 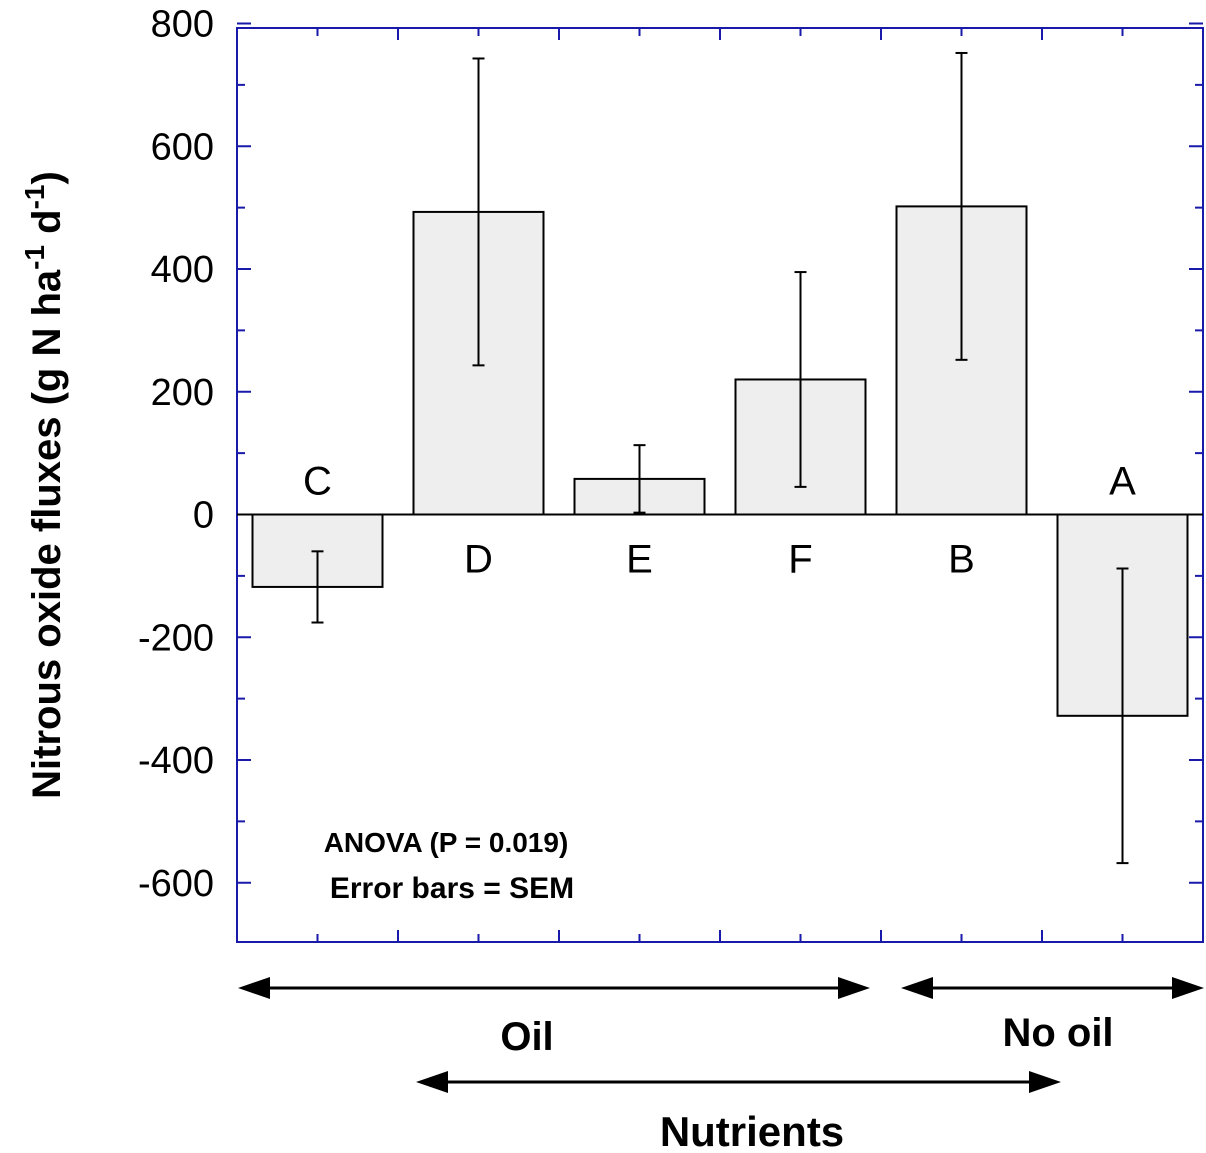 I want to click on nutrients-group-label: Nutrients, so click(x=752, y=1130).